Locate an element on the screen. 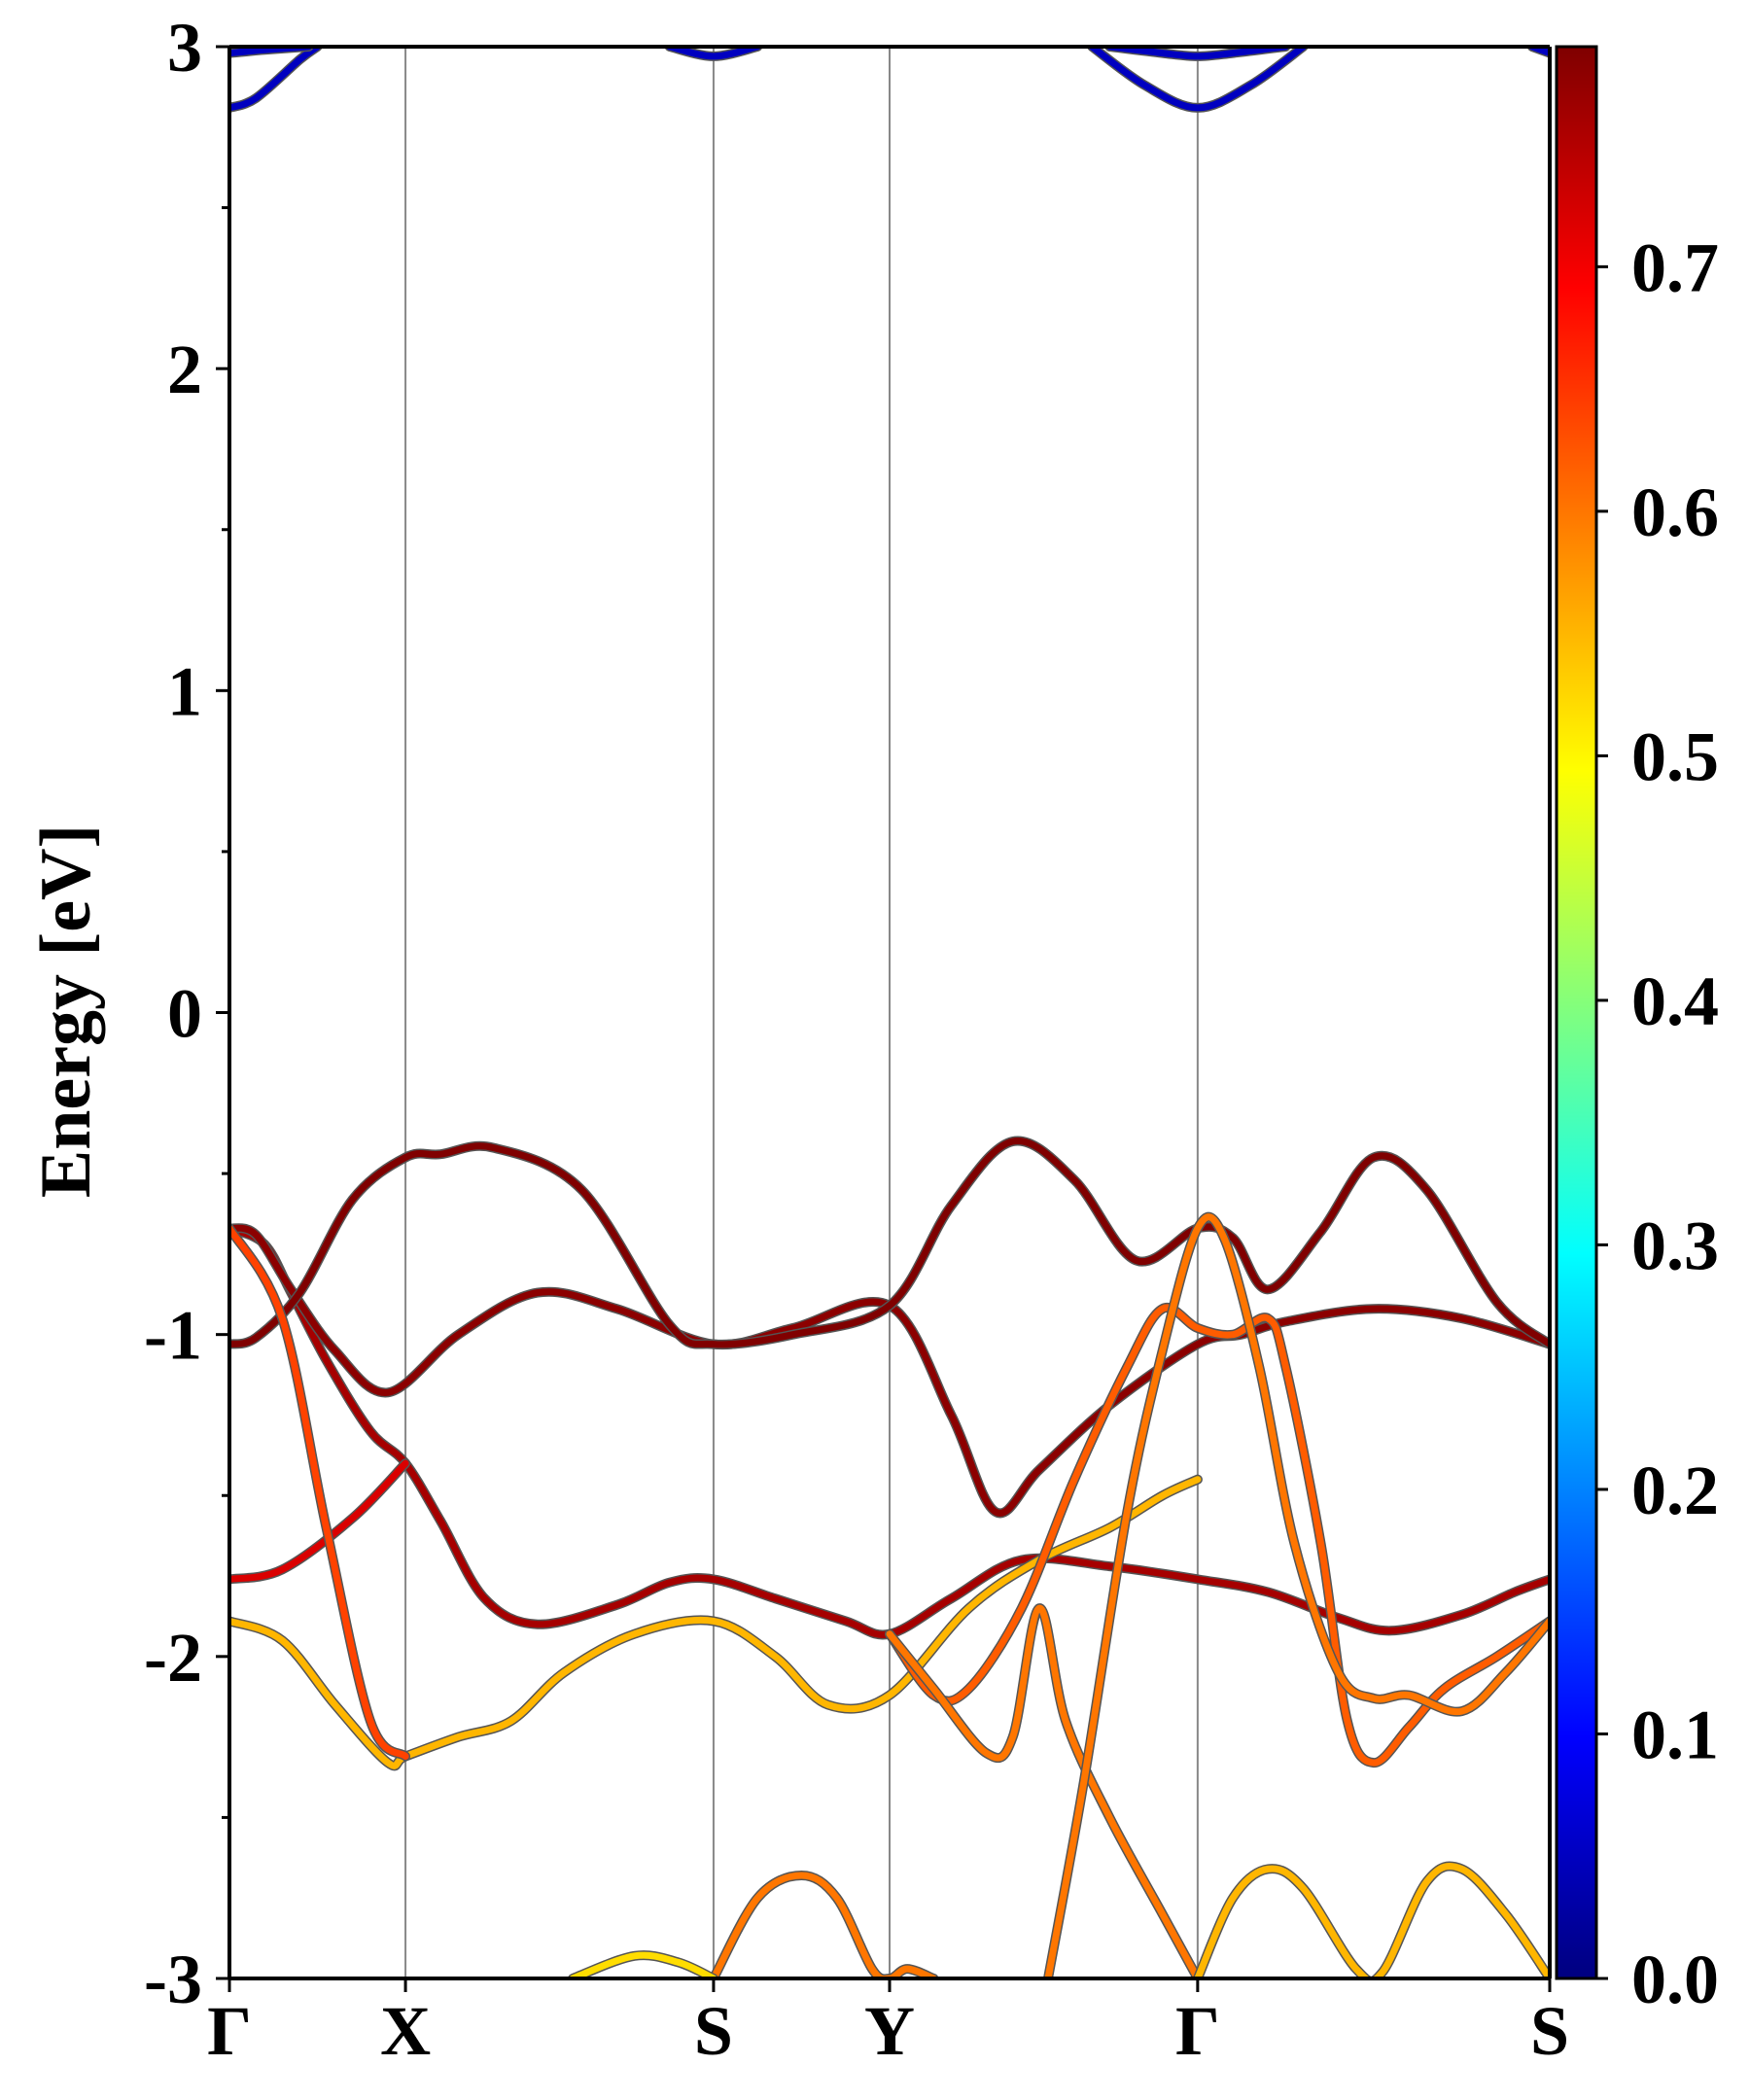 This screenshot has width=1750, height=2100. colorbar-tick-label: 0.2 is located at coordinates (1675, 1490).